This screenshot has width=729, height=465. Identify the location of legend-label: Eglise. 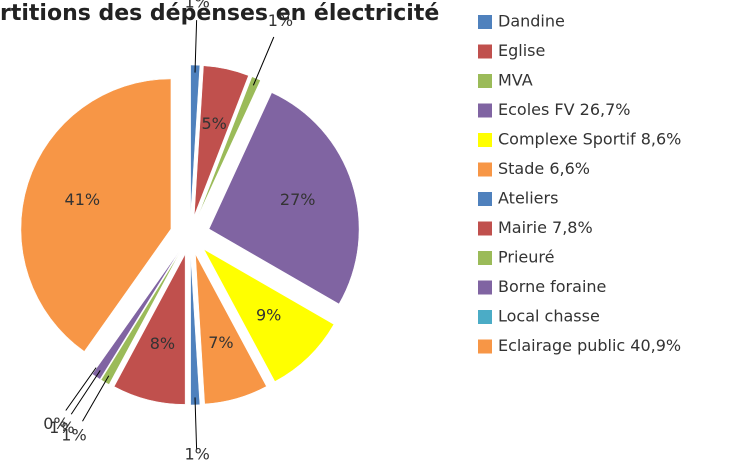
(521, 50).